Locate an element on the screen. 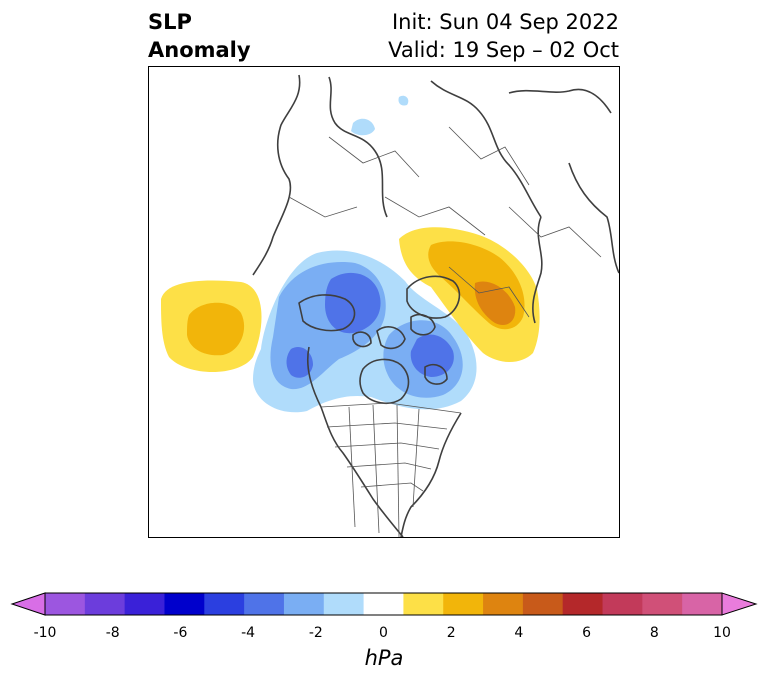 This screenshot has height=684, width=768. siberia-high-core is located at coordinates (495, 303).